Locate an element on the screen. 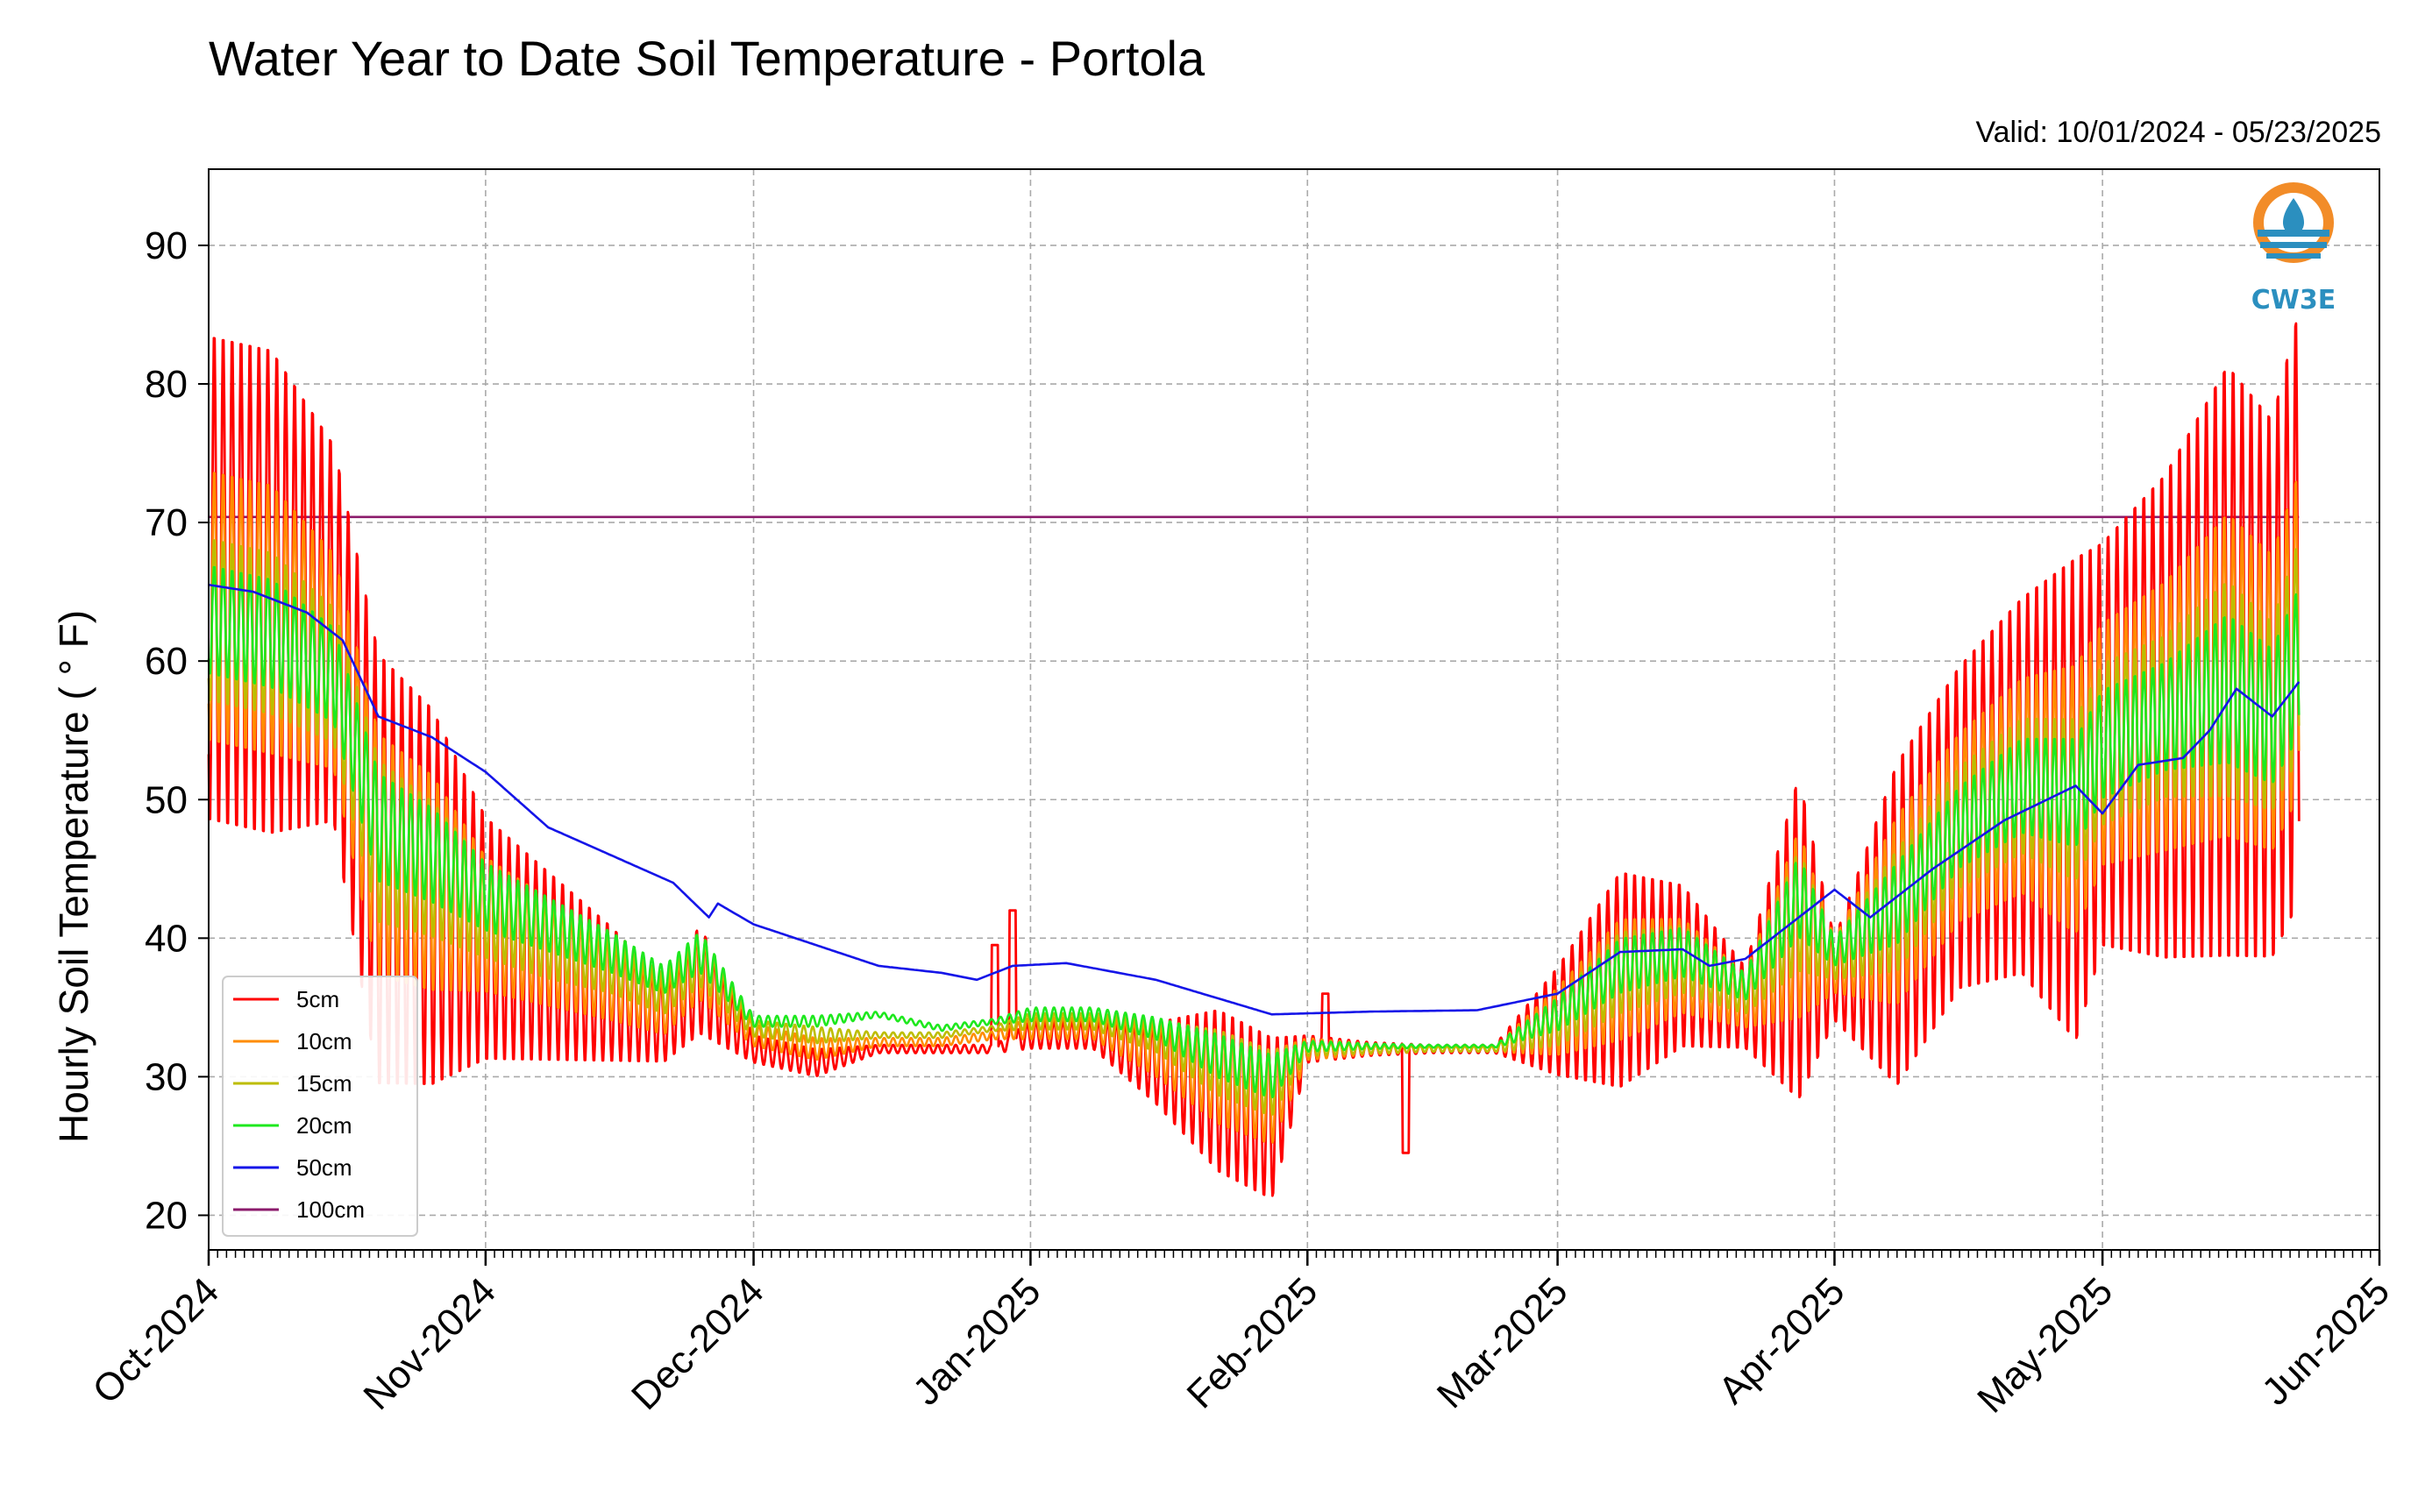 This screenshot has height=1512, width=2418. legend-label: 10cm is located at coordinates (324, 1041).